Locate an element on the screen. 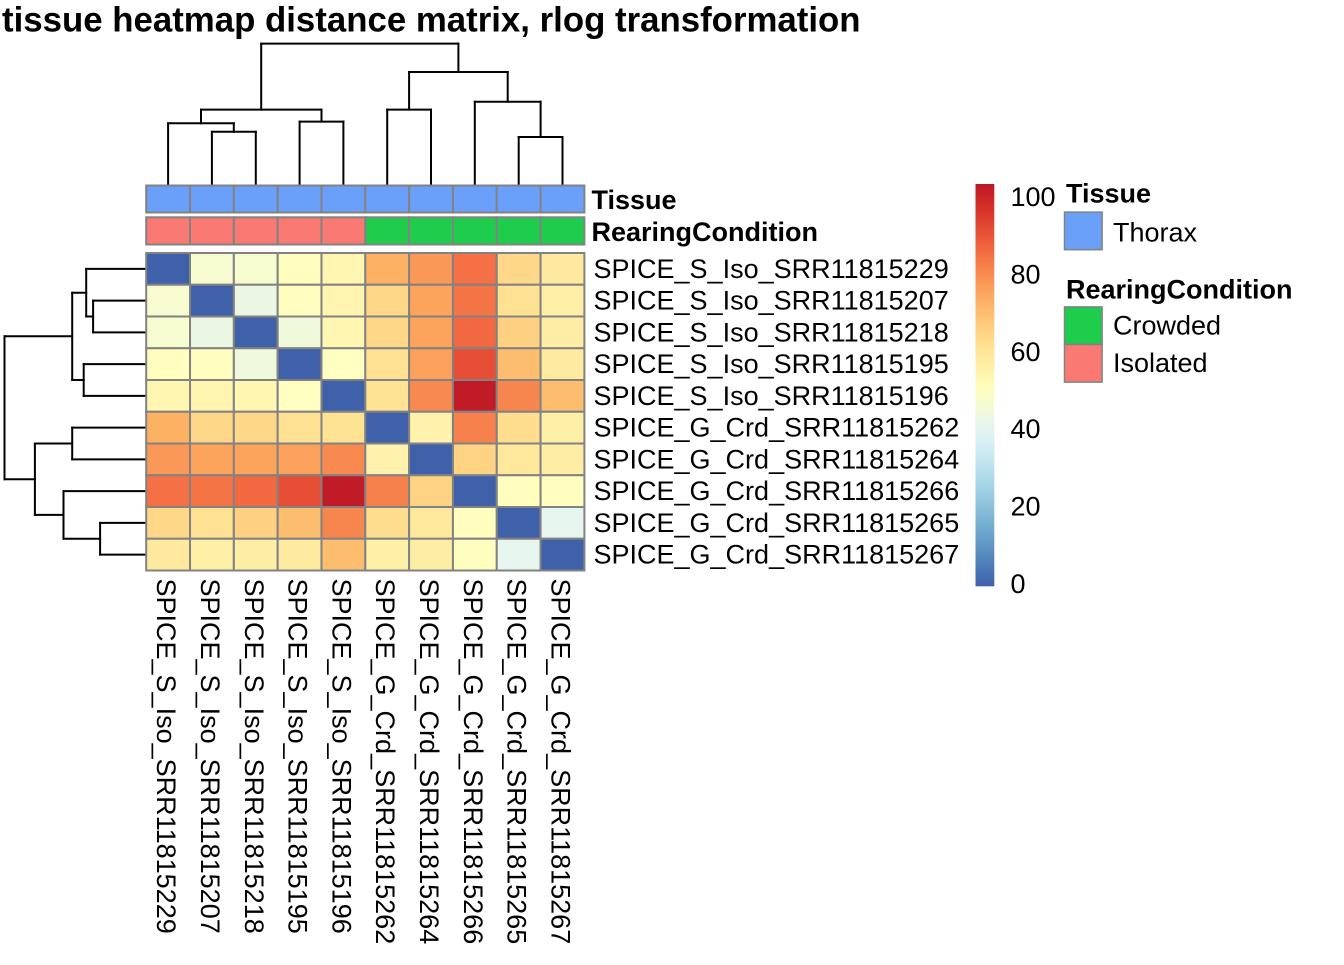  svg-text: Thorax is located at coordinates (1155, 232).